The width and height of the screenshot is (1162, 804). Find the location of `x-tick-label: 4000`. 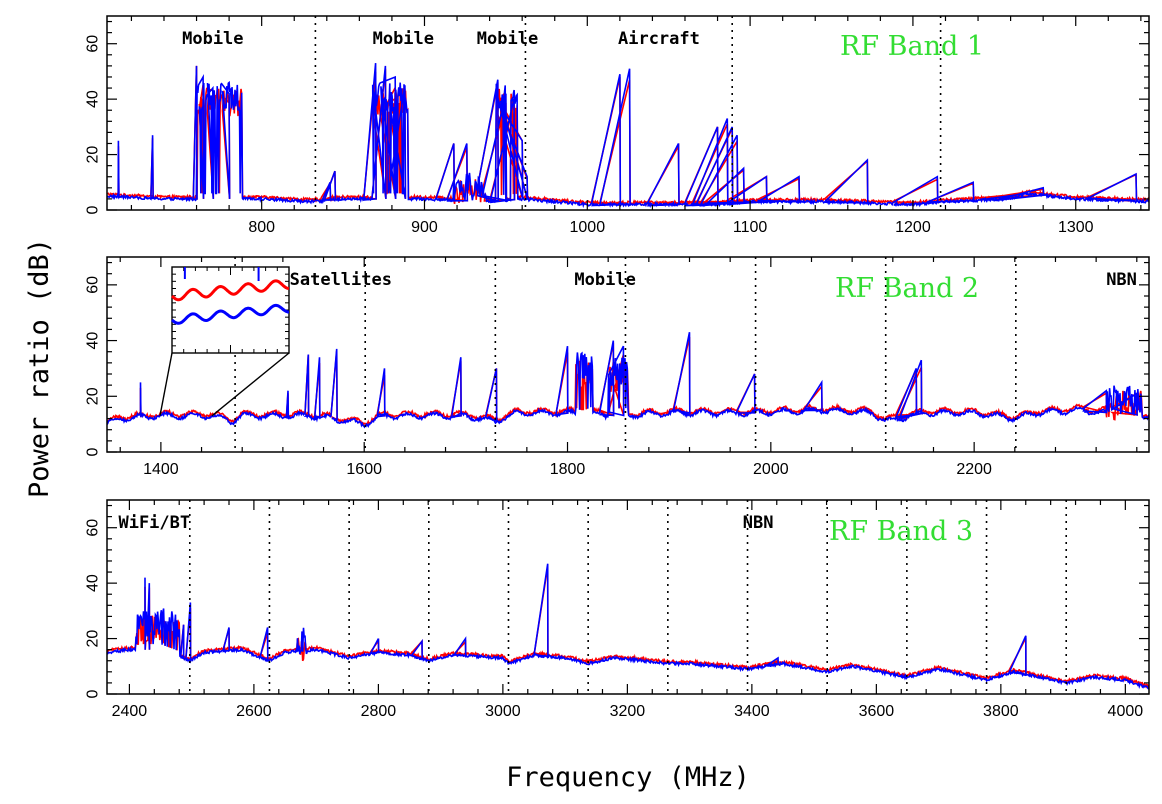

x-tick-label: 4000 is located at coordinates (1126, 711).